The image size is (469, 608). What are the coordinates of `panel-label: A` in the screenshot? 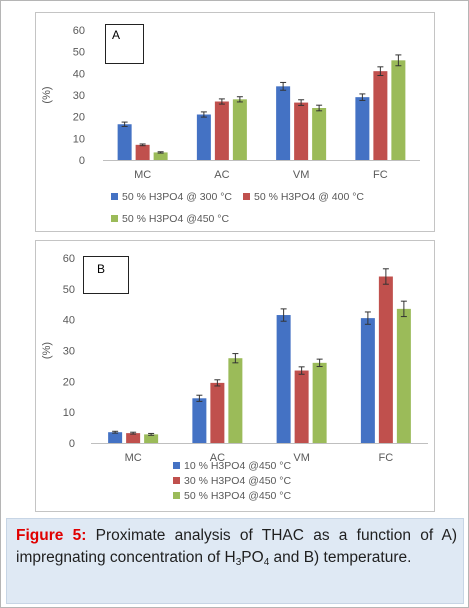 It's located at (116, 35).